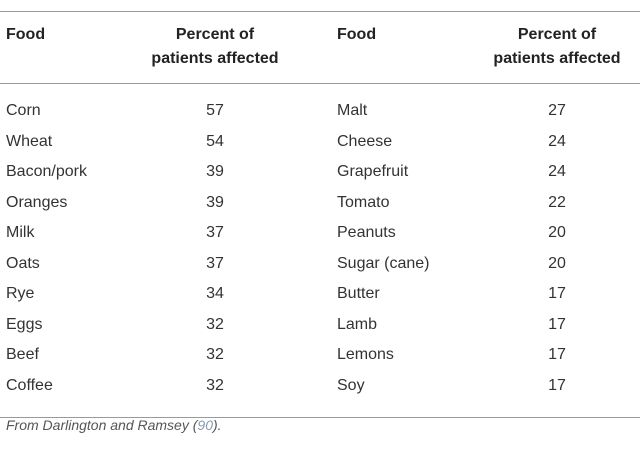 Image resolution: width=640 pixels, height=450 pixels. Describe the element at coordinates (320, 390) in the screenshot. I see `table-row: Coffee 32 Soy 17` at that location.